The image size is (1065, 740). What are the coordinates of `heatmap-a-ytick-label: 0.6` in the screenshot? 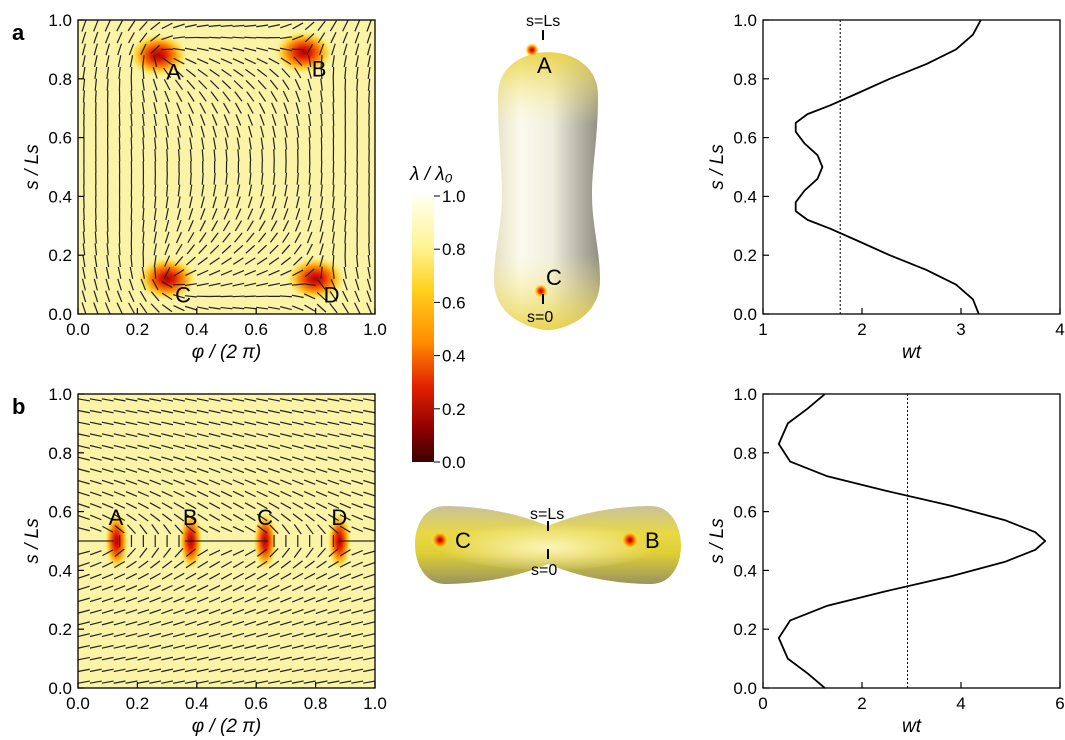 It's located at (60, 138).